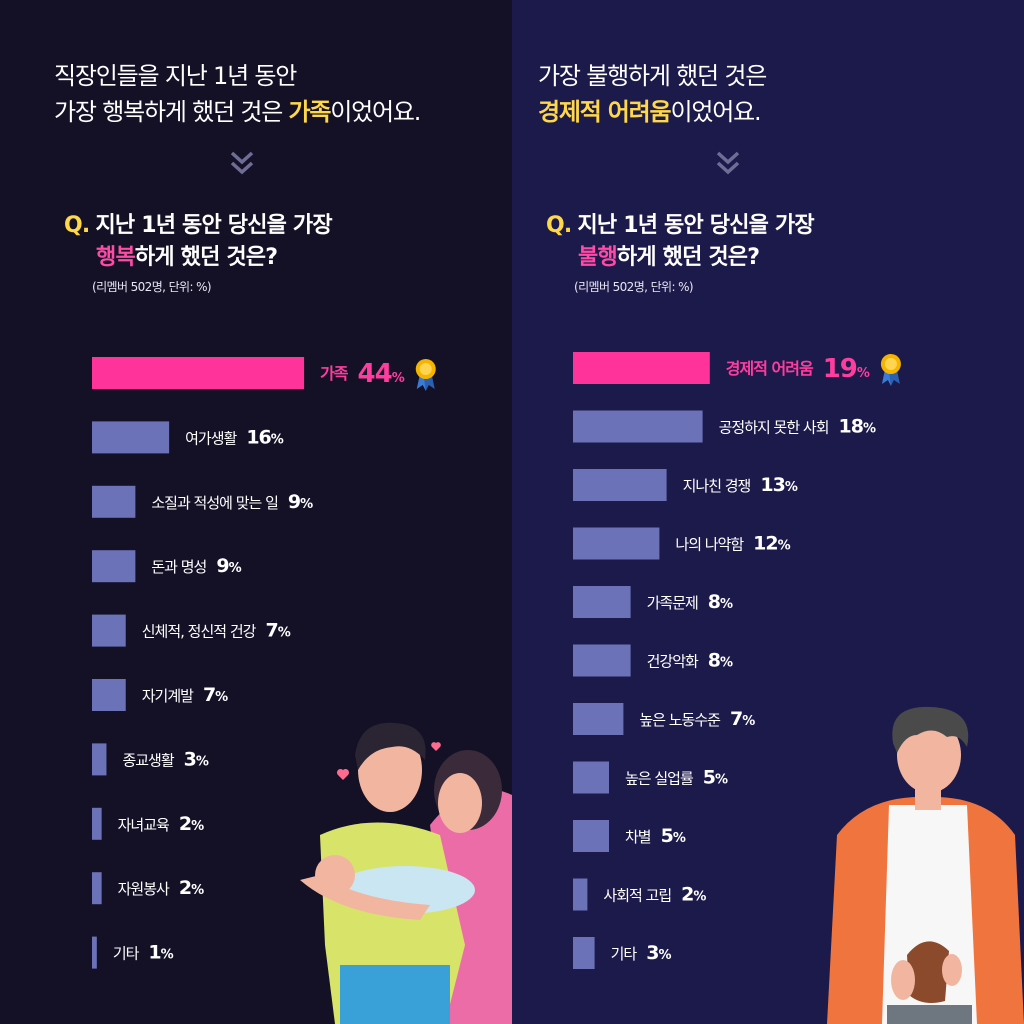  What do you see at coordinates (857, 427) in the screenshot?
I see `right-value-label-1: 18%` at bounding box center [857, 427].